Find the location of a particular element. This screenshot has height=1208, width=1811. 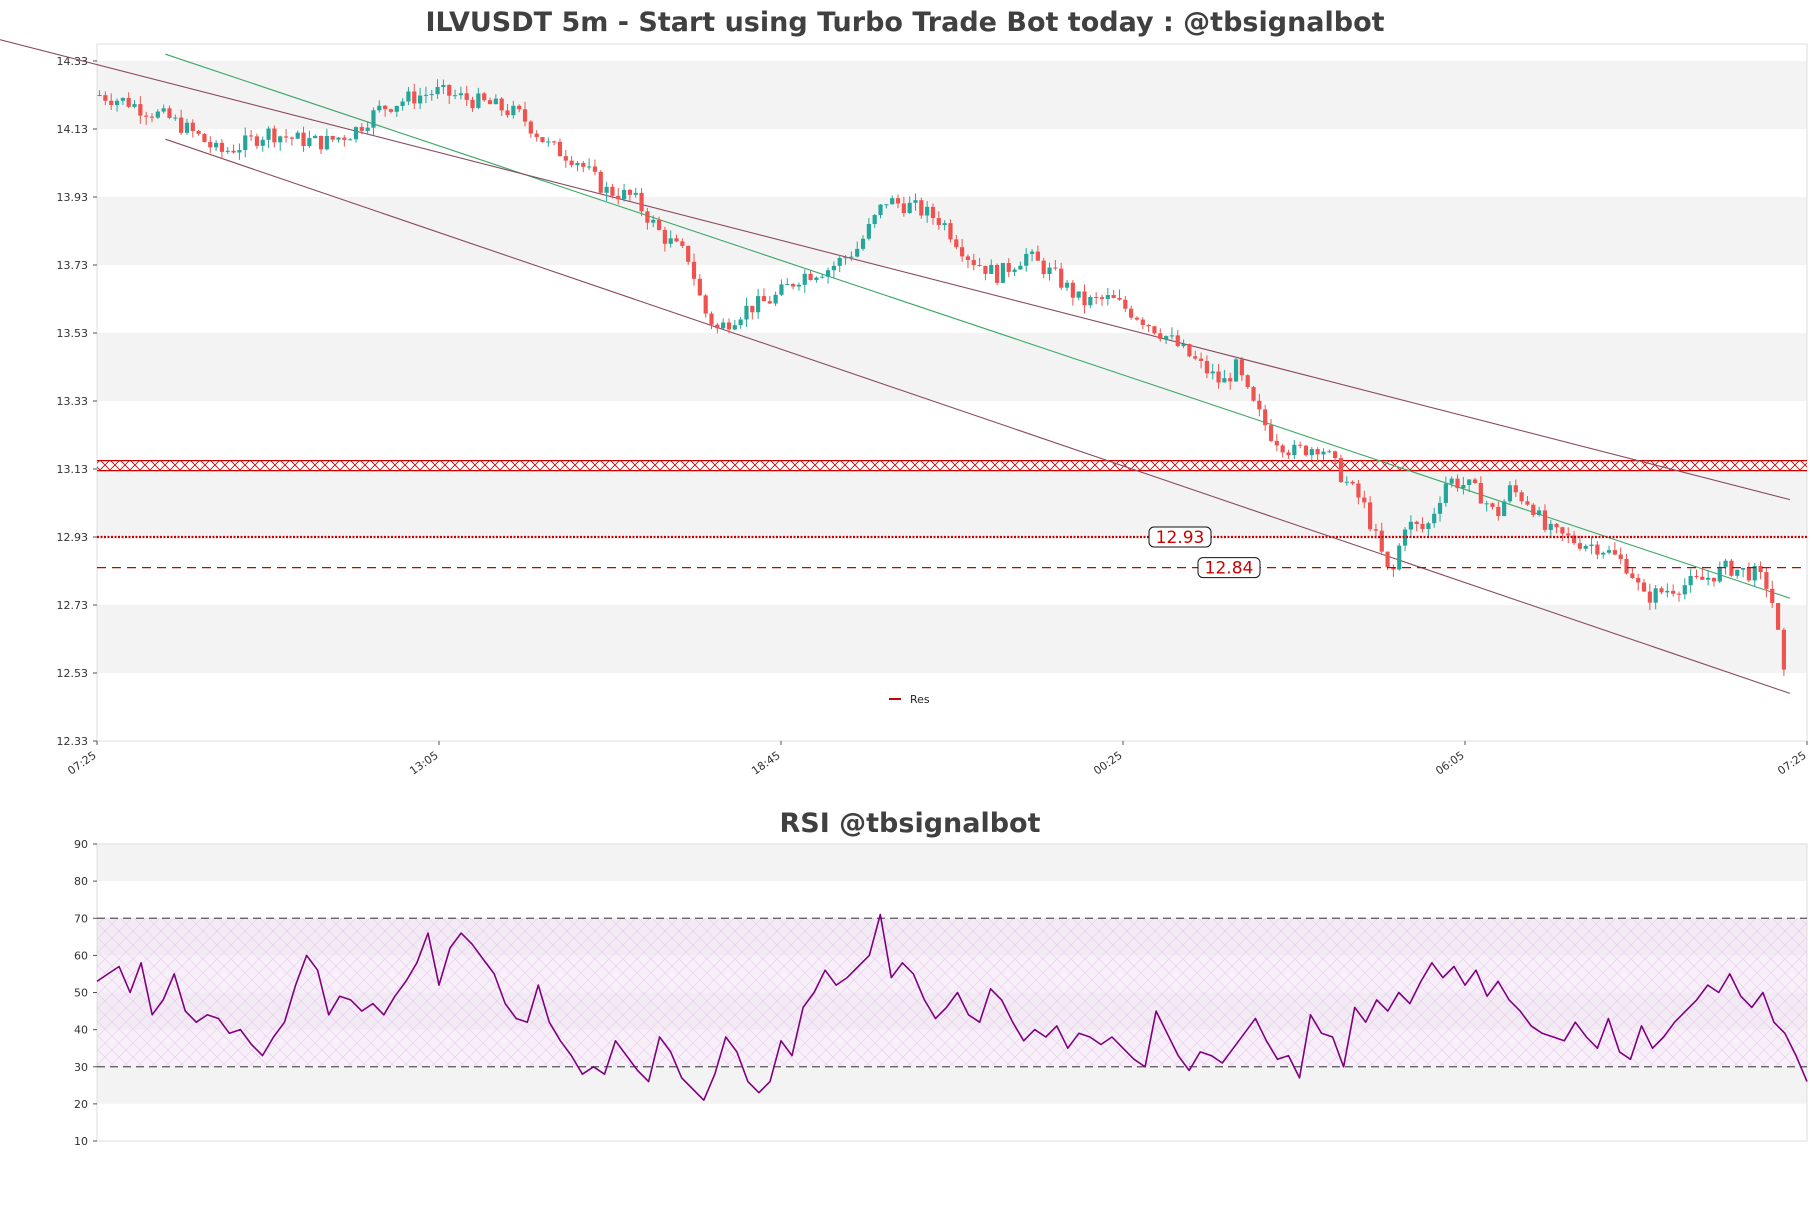

rsi-grid-band is located at coordinates (952, 1122).